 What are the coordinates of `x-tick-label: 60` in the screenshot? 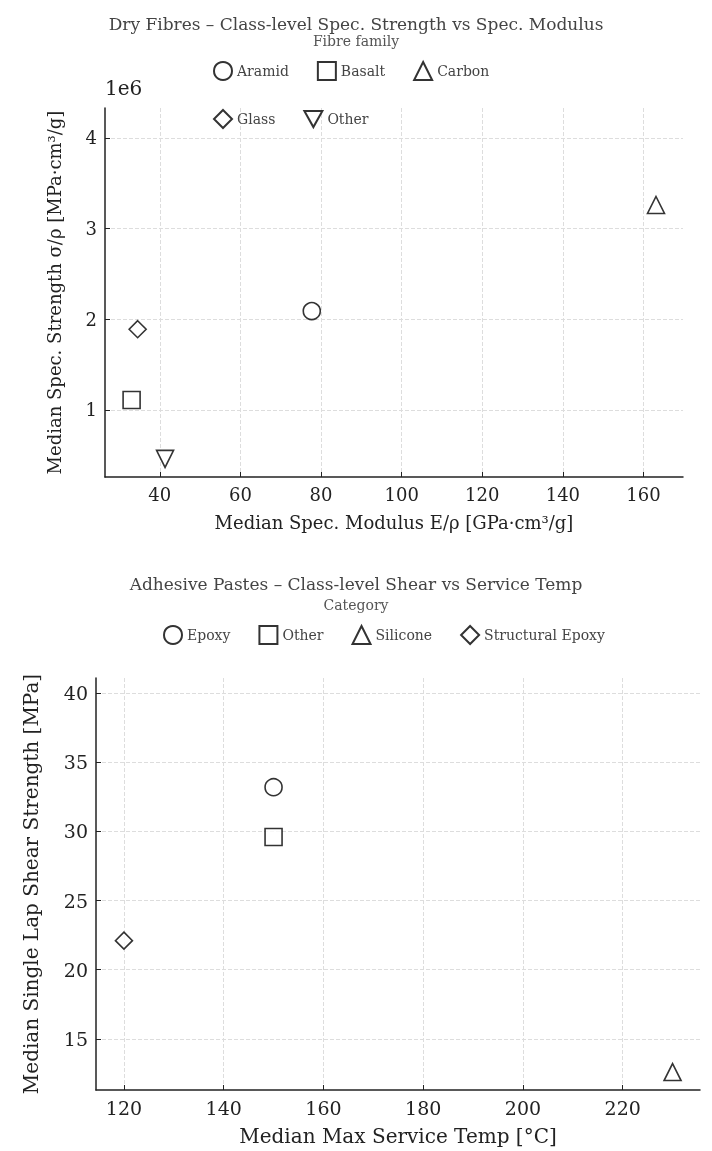 It's located at (240, 494).